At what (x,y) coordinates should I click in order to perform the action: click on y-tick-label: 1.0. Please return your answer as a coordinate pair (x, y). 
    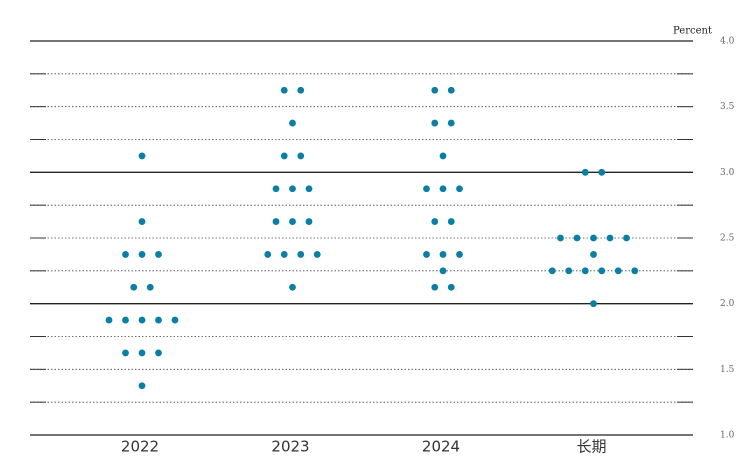
    Looking at the image, I should click on (727, 436).